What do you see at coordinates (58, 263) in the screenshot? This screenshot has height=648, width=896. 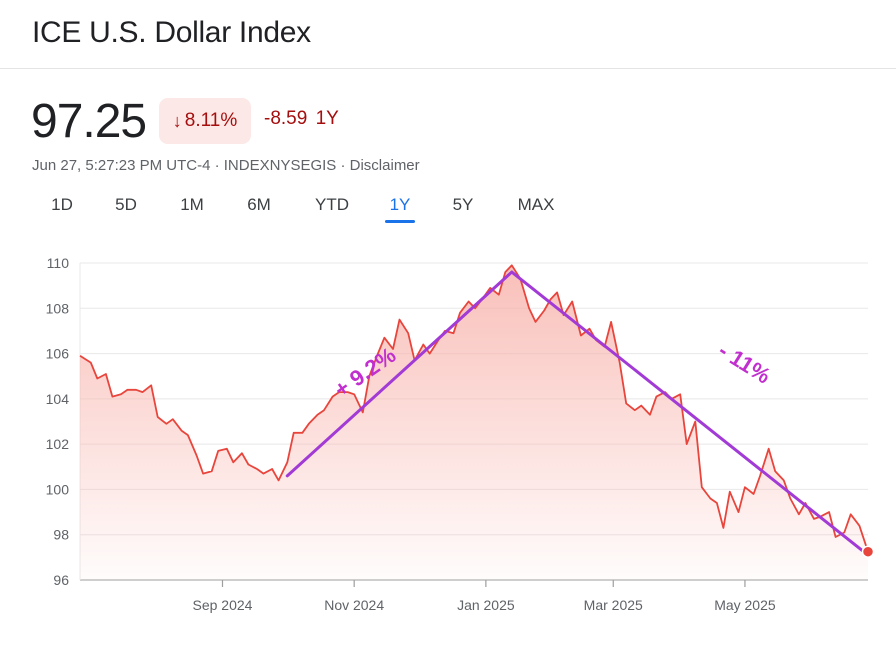 I see `y-tick-label: 110` at bounding box center [58, 263].